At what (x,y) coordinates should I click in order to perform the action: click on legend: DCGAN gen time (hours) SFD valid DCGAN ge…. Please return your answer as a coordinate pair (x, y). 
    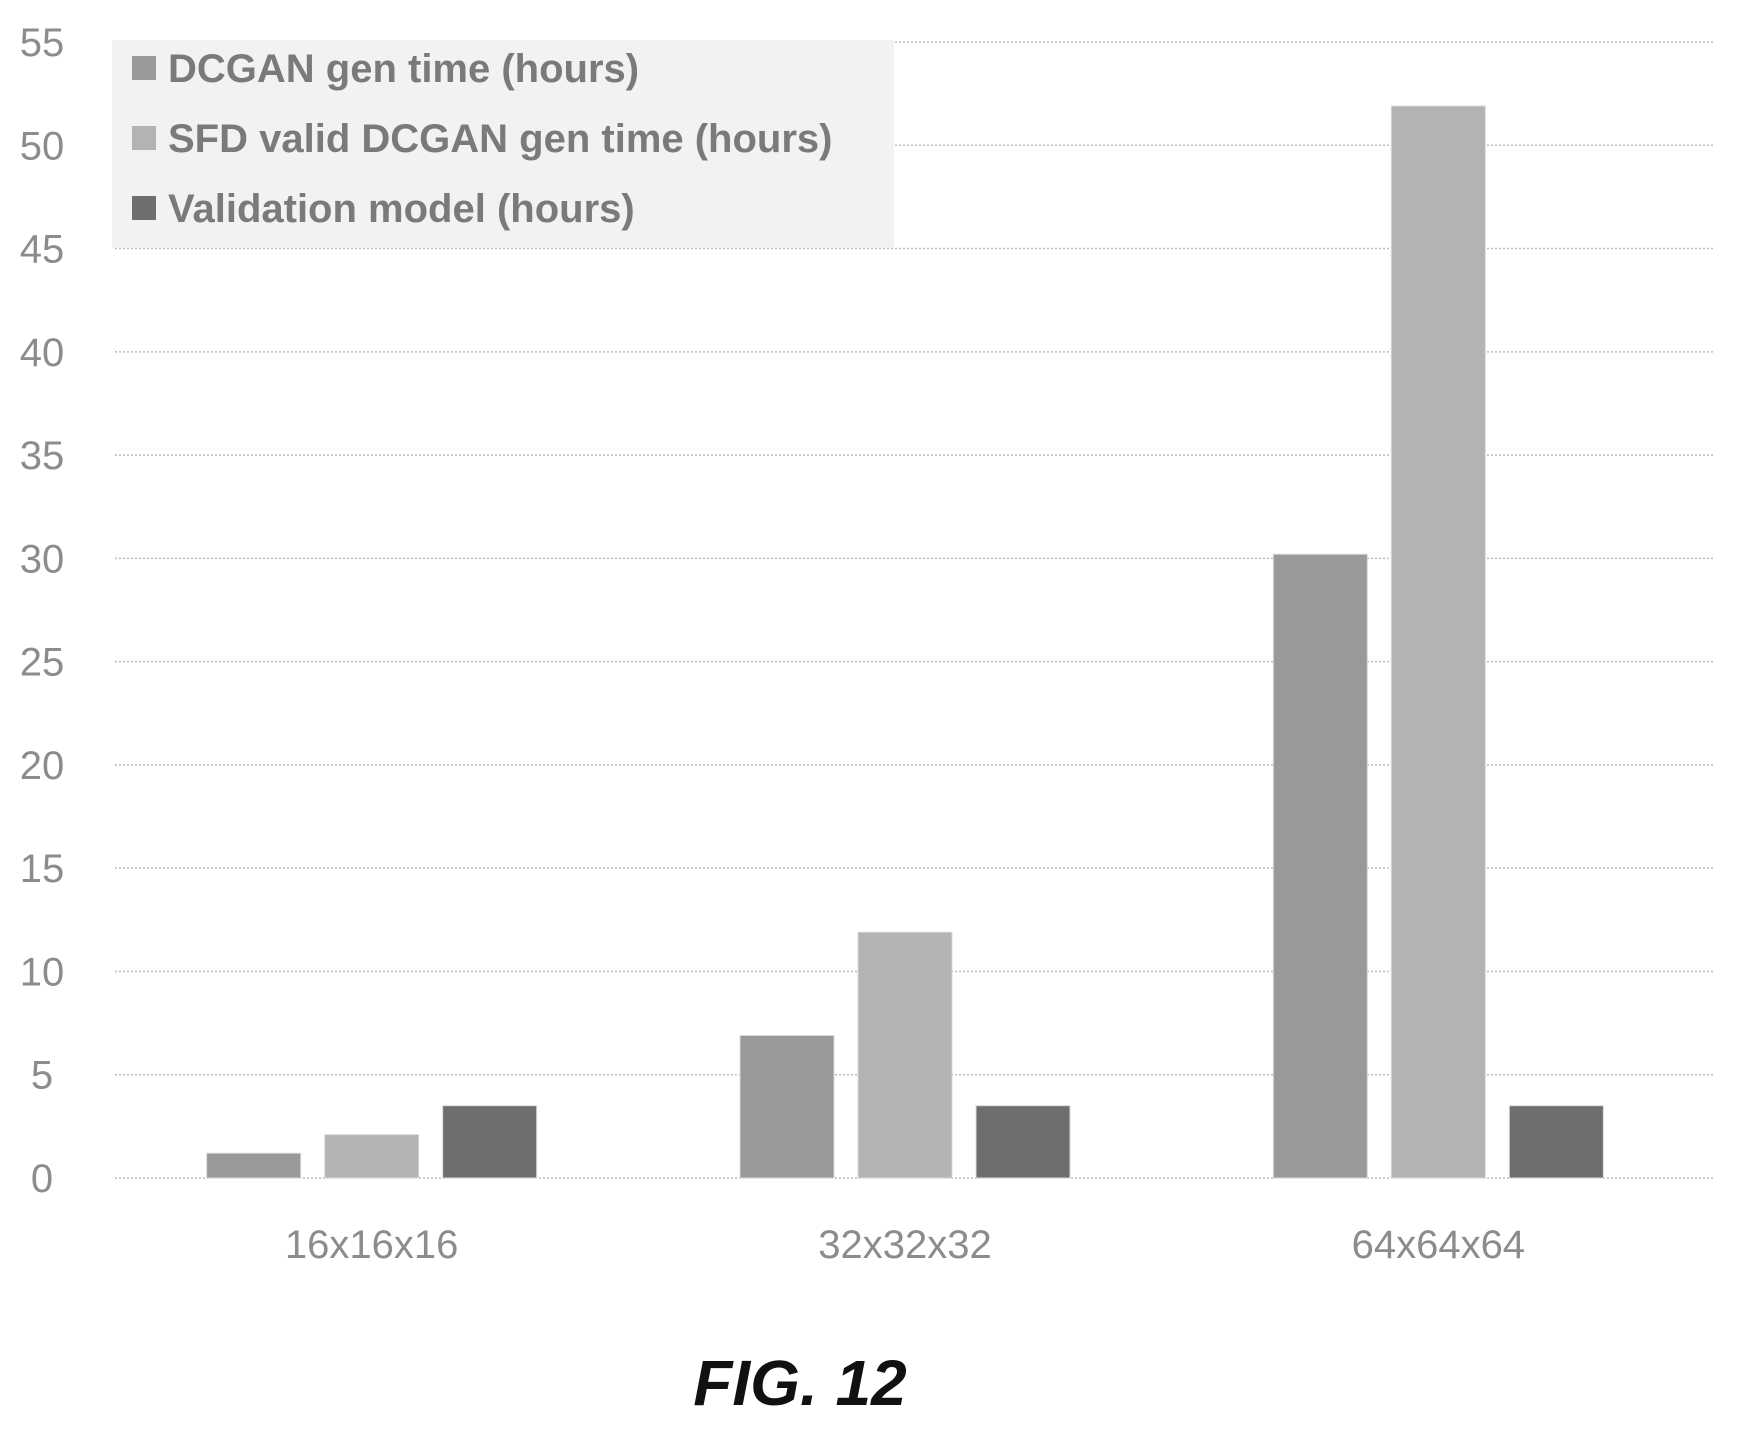
    Looking at the image, I should click on (503, 144).